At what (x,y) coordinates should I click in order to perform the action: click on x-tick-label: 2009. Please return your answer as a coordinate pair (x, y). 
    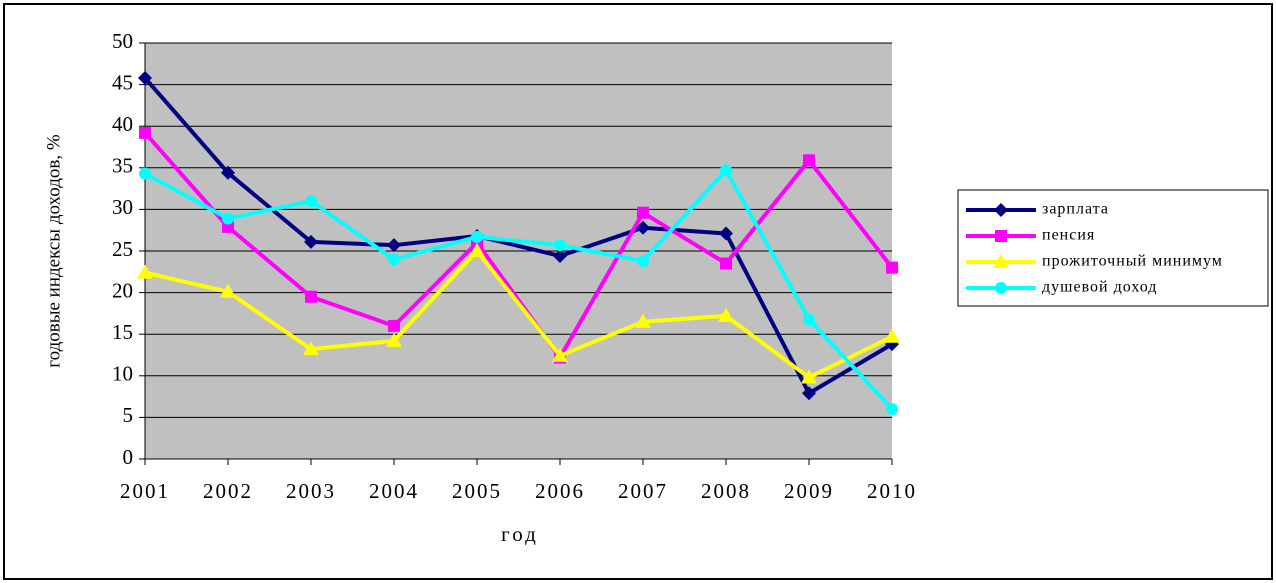
    Looking at the image, I should click on (809, 491).